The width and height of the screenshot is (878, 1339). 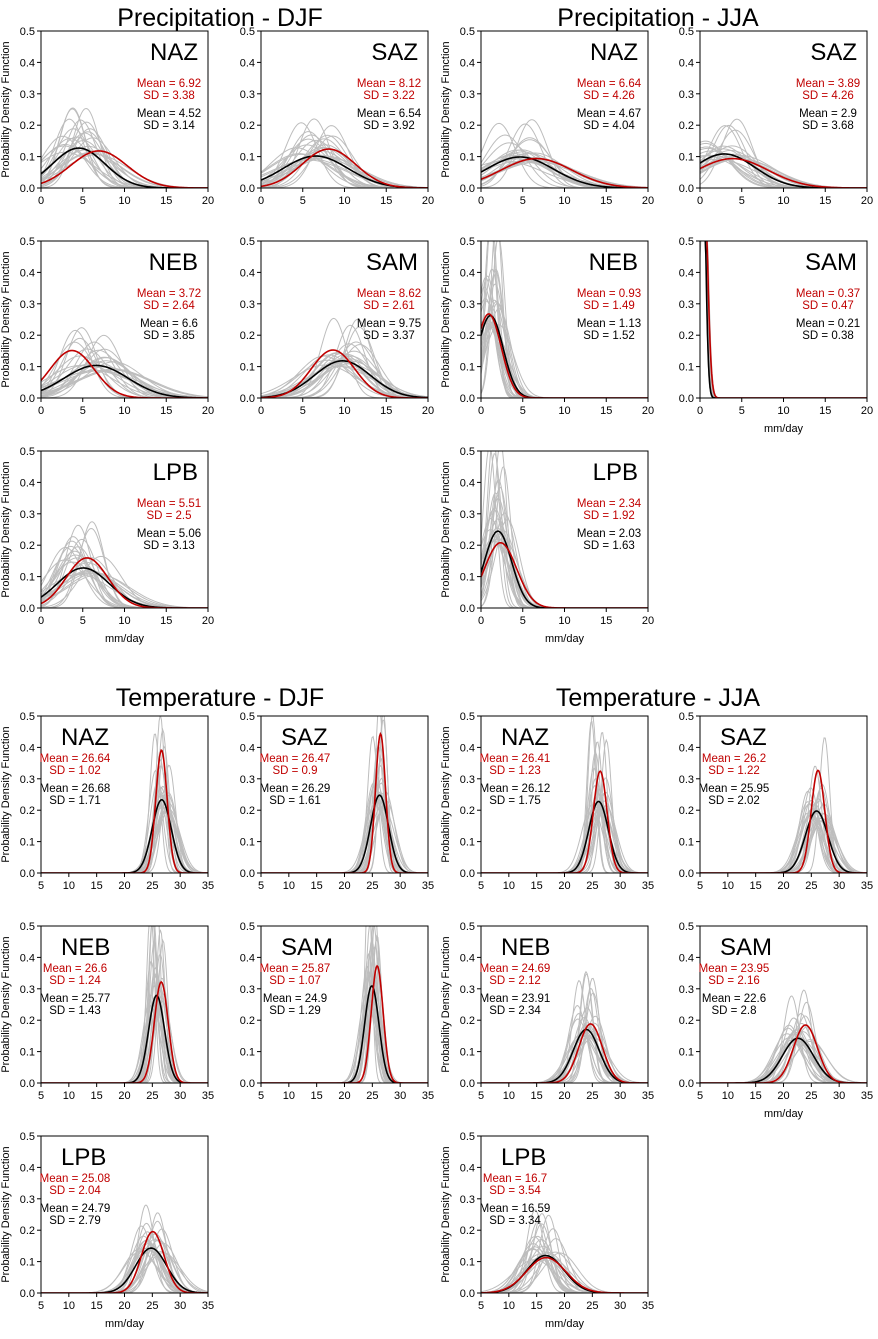 I want to click on model-mean-label: Mean = 2.9, so click(x=828, y=114).